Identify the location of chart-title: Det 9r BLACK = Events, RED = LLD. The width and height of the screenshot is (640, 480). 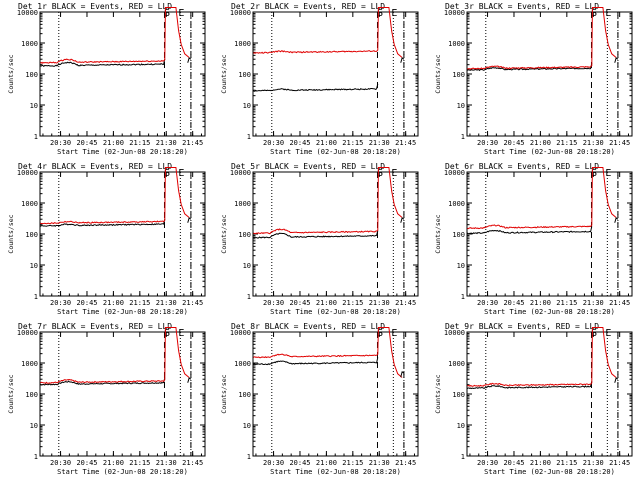
(522, 326).